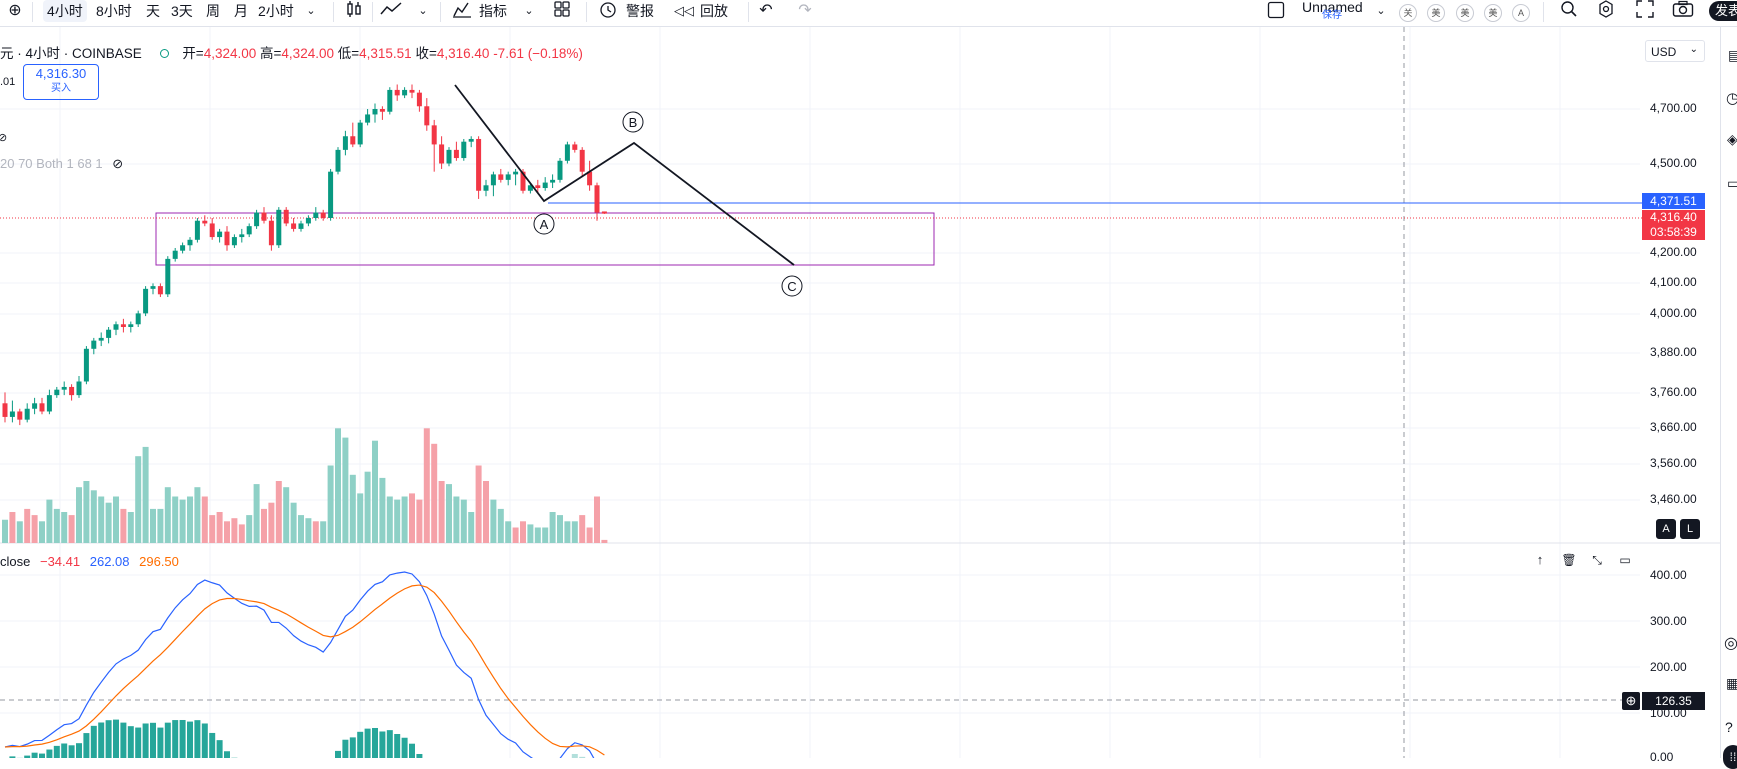 The width and height of the screenshot is (1737, 769). I want to click on buy-button: 4,316.30 买入, so click(61, 82).